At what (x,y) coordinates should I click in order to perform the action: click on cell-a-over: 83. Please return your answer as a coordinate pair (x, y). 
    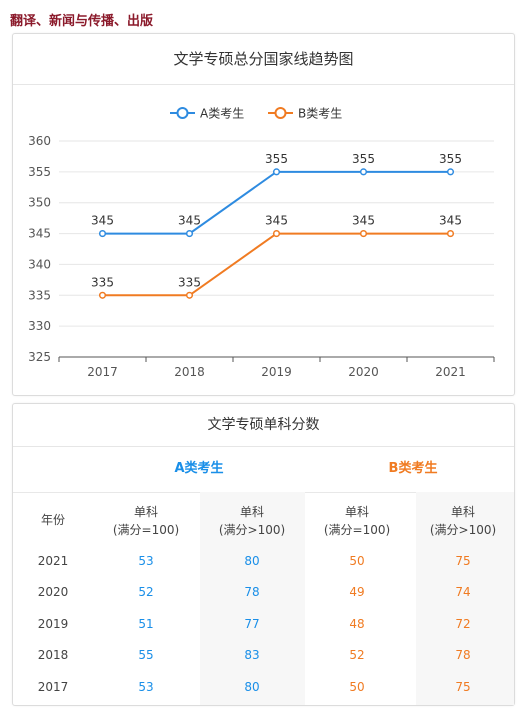
    Looking at the image, I should click on (252, 655).